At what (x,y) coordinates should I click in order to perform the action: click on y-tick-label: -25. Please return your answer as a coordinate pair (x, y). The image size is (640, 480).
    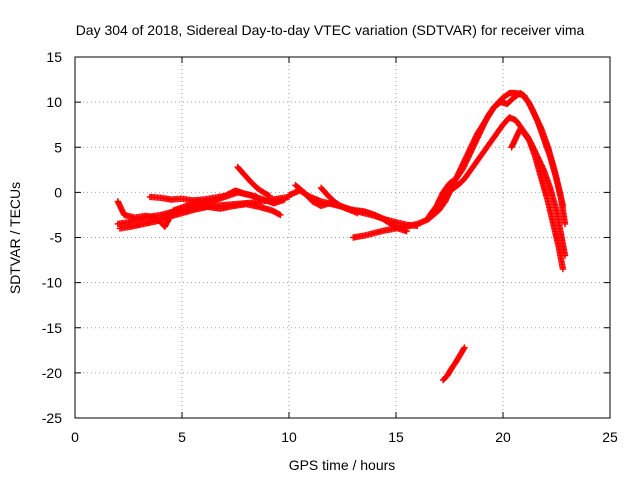
    Looking at the image, I should click on (52, 418).